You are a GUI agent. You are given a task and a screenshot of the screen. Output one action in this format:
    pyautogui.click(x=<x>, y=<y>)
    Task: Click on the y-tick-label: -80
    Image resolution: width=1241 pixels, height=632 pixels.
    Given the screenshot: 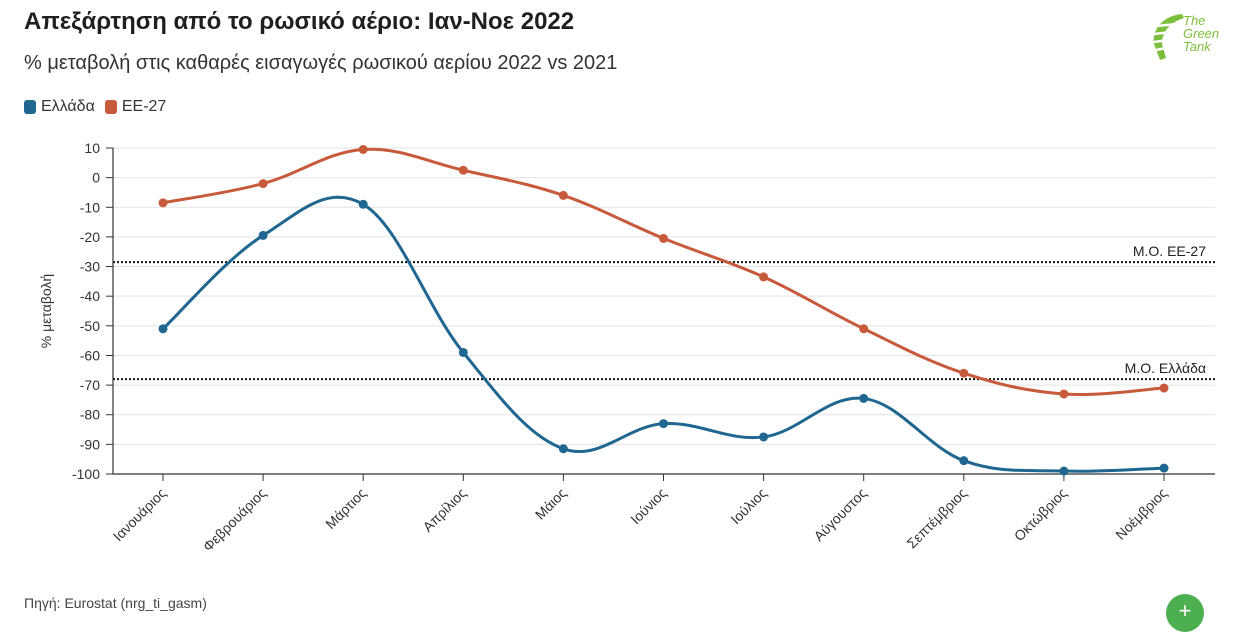 What is the action you would take?
    pyautogui.click(x=90, y=415)
    